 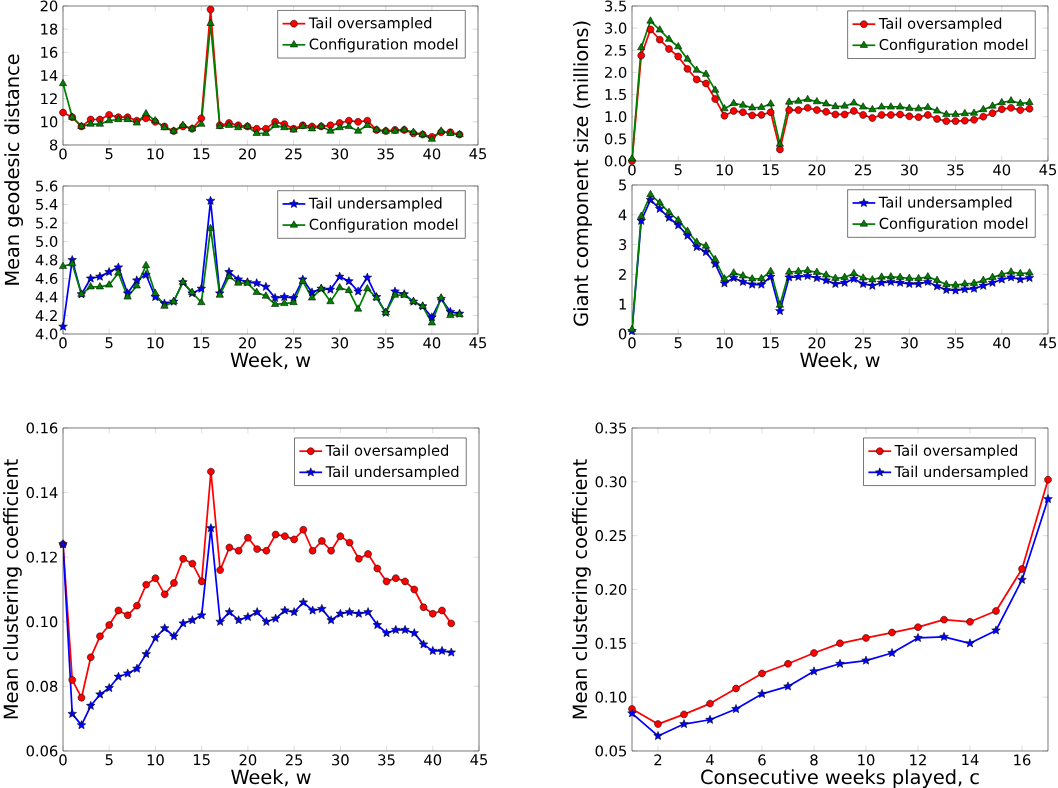 I want to click on y-tick-label: 5, so click(x=623, y=185).